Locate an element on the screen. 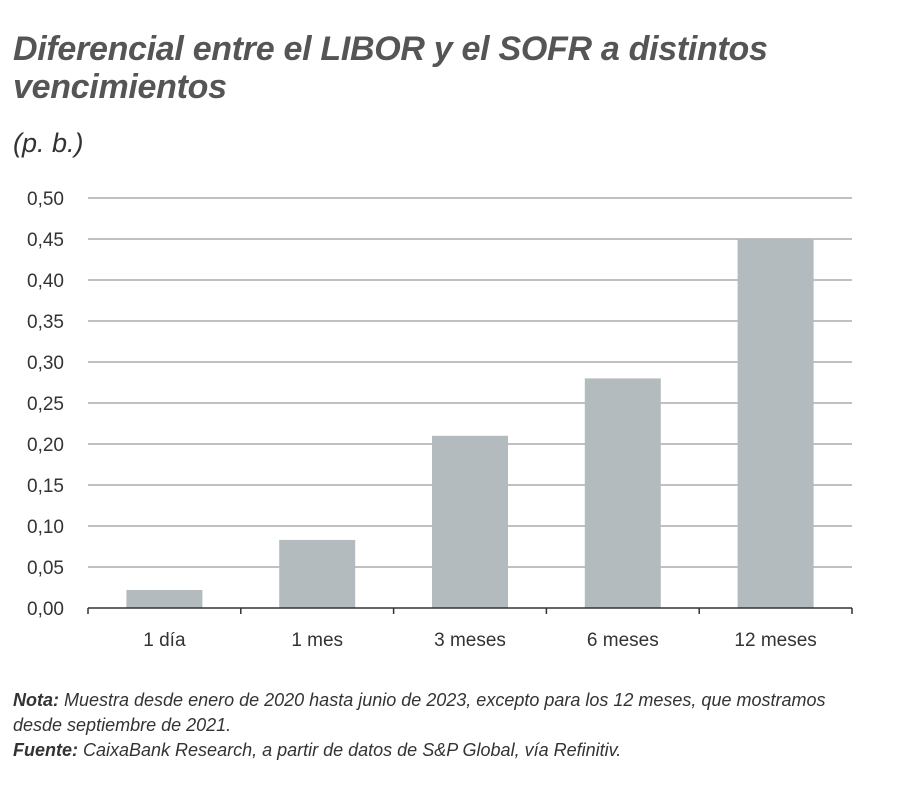 Image resolution: width=900 pixels, height=794 pixels. x-tick-label: 1 mes is located at coordinates (317, 640).